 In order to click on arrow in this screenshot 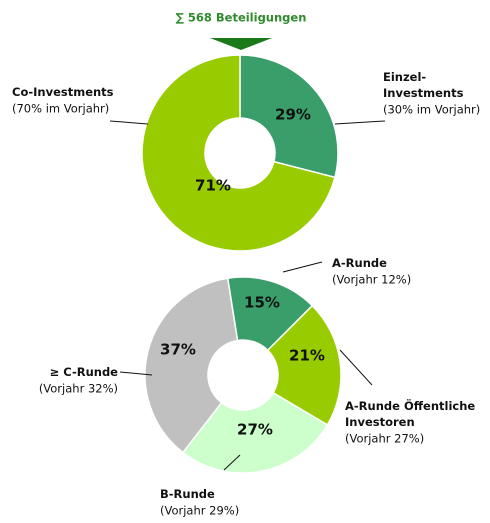, I will do `click(241, 44)`.